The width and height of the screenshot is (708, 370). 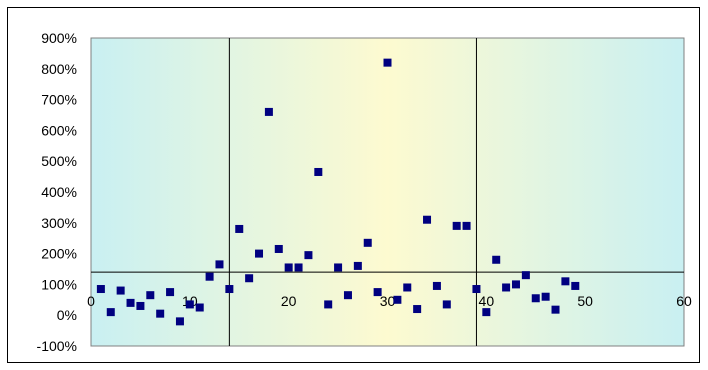 I want to click on y-tick-label: 800%, so click(x=59, y=69).